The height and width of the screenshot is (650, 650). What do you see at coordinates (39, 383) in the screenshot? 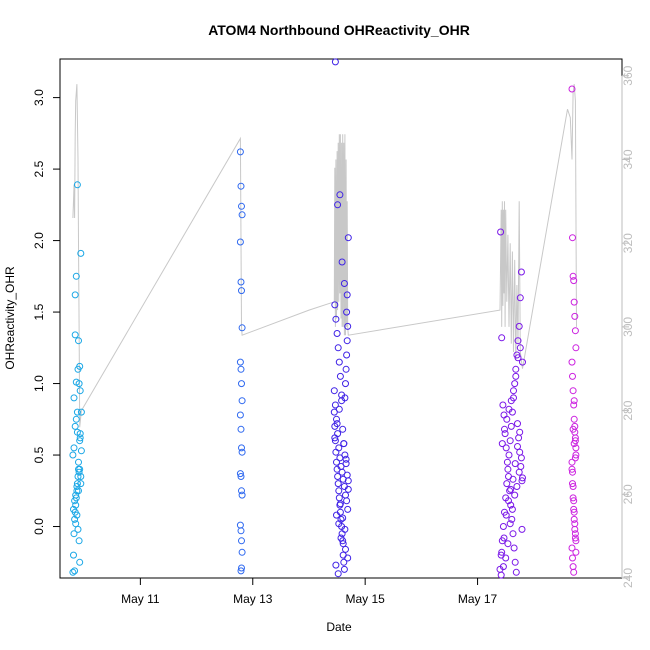
I see `y-tick-label: 1.0` at bounding box center [39, 383].